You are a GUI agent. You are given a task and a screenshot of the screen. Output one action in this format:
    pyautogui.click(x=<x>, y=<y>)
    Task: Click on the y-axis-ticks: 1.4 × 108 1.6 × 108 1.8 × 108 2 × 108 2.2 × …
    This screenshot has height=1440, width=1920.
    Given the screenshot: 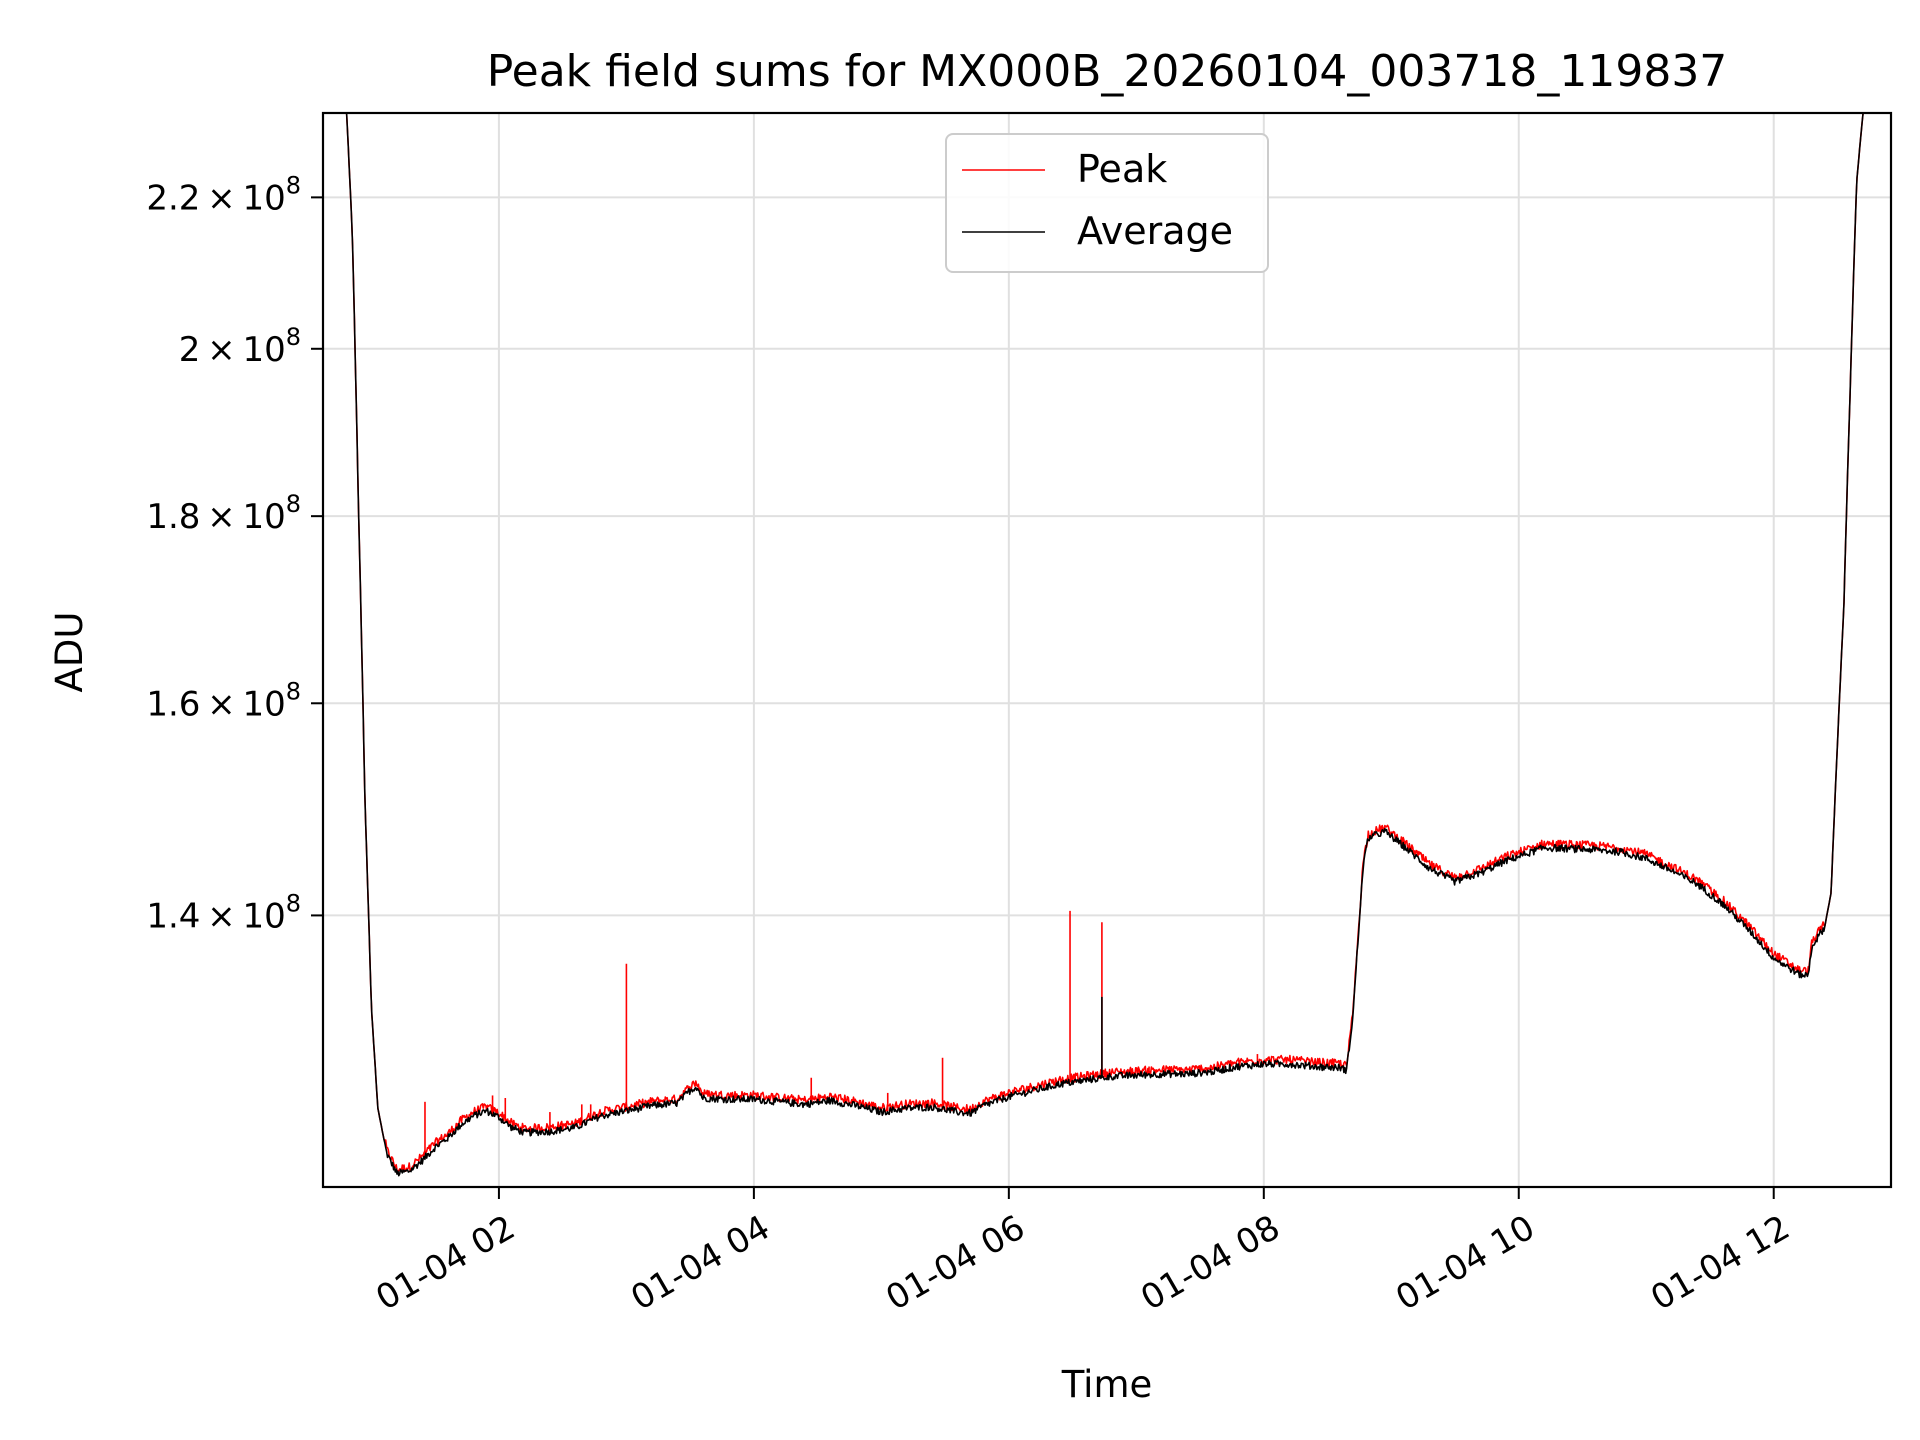 What is the action you would take?
    pyautogui.click(x=234, y=553)
    